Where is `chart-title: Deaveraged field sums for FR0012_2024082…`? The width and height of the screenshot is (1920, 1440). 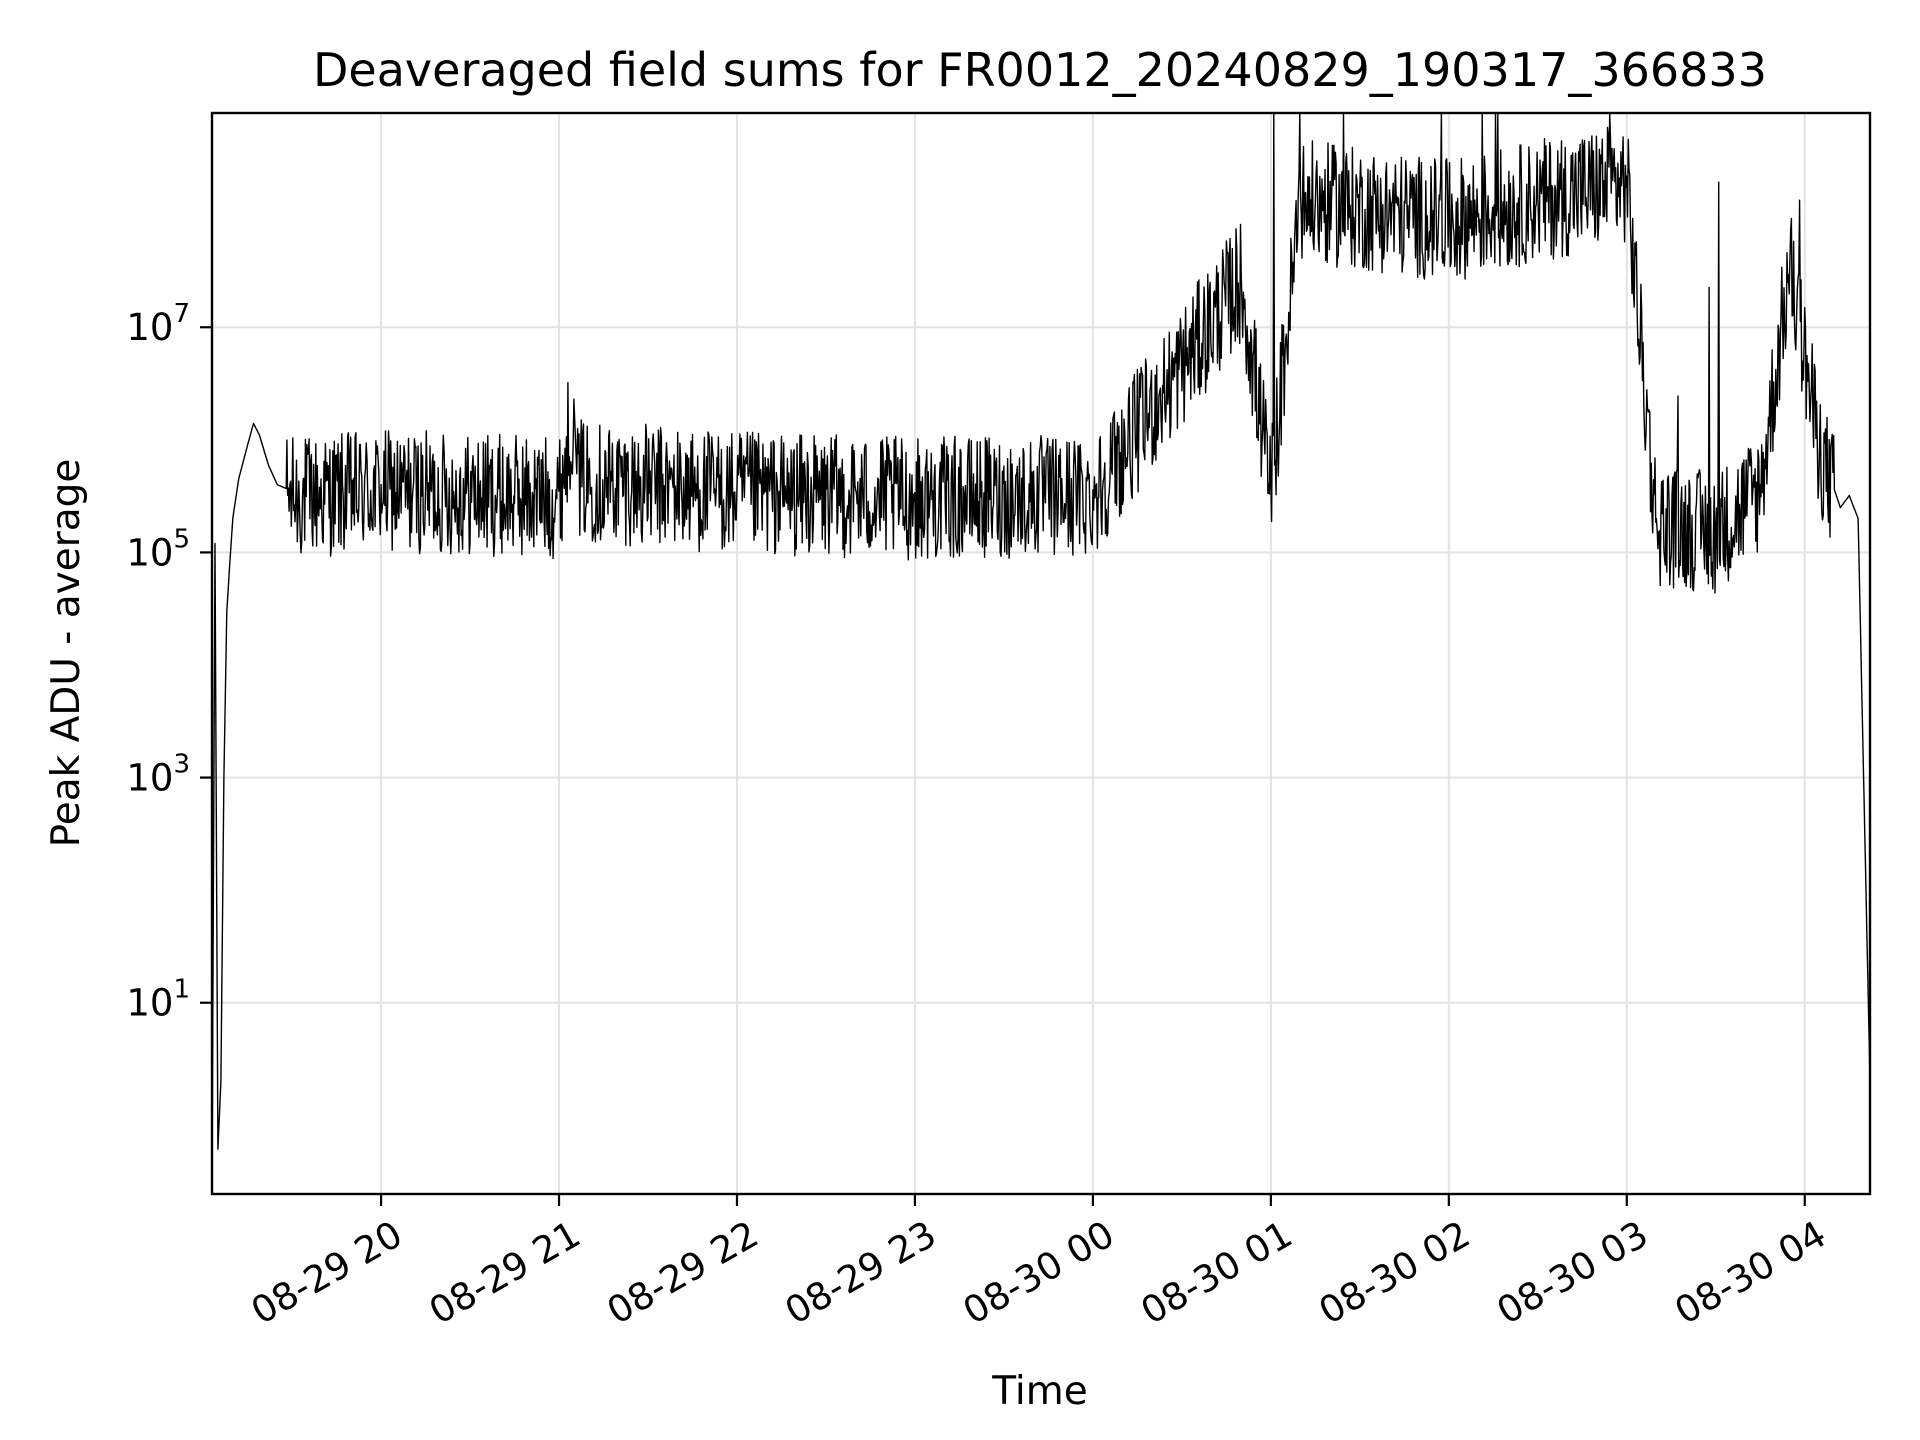
chart-title: Deaveraged field sums for FR0012_2024082… is located at coordinates (1040, 70).